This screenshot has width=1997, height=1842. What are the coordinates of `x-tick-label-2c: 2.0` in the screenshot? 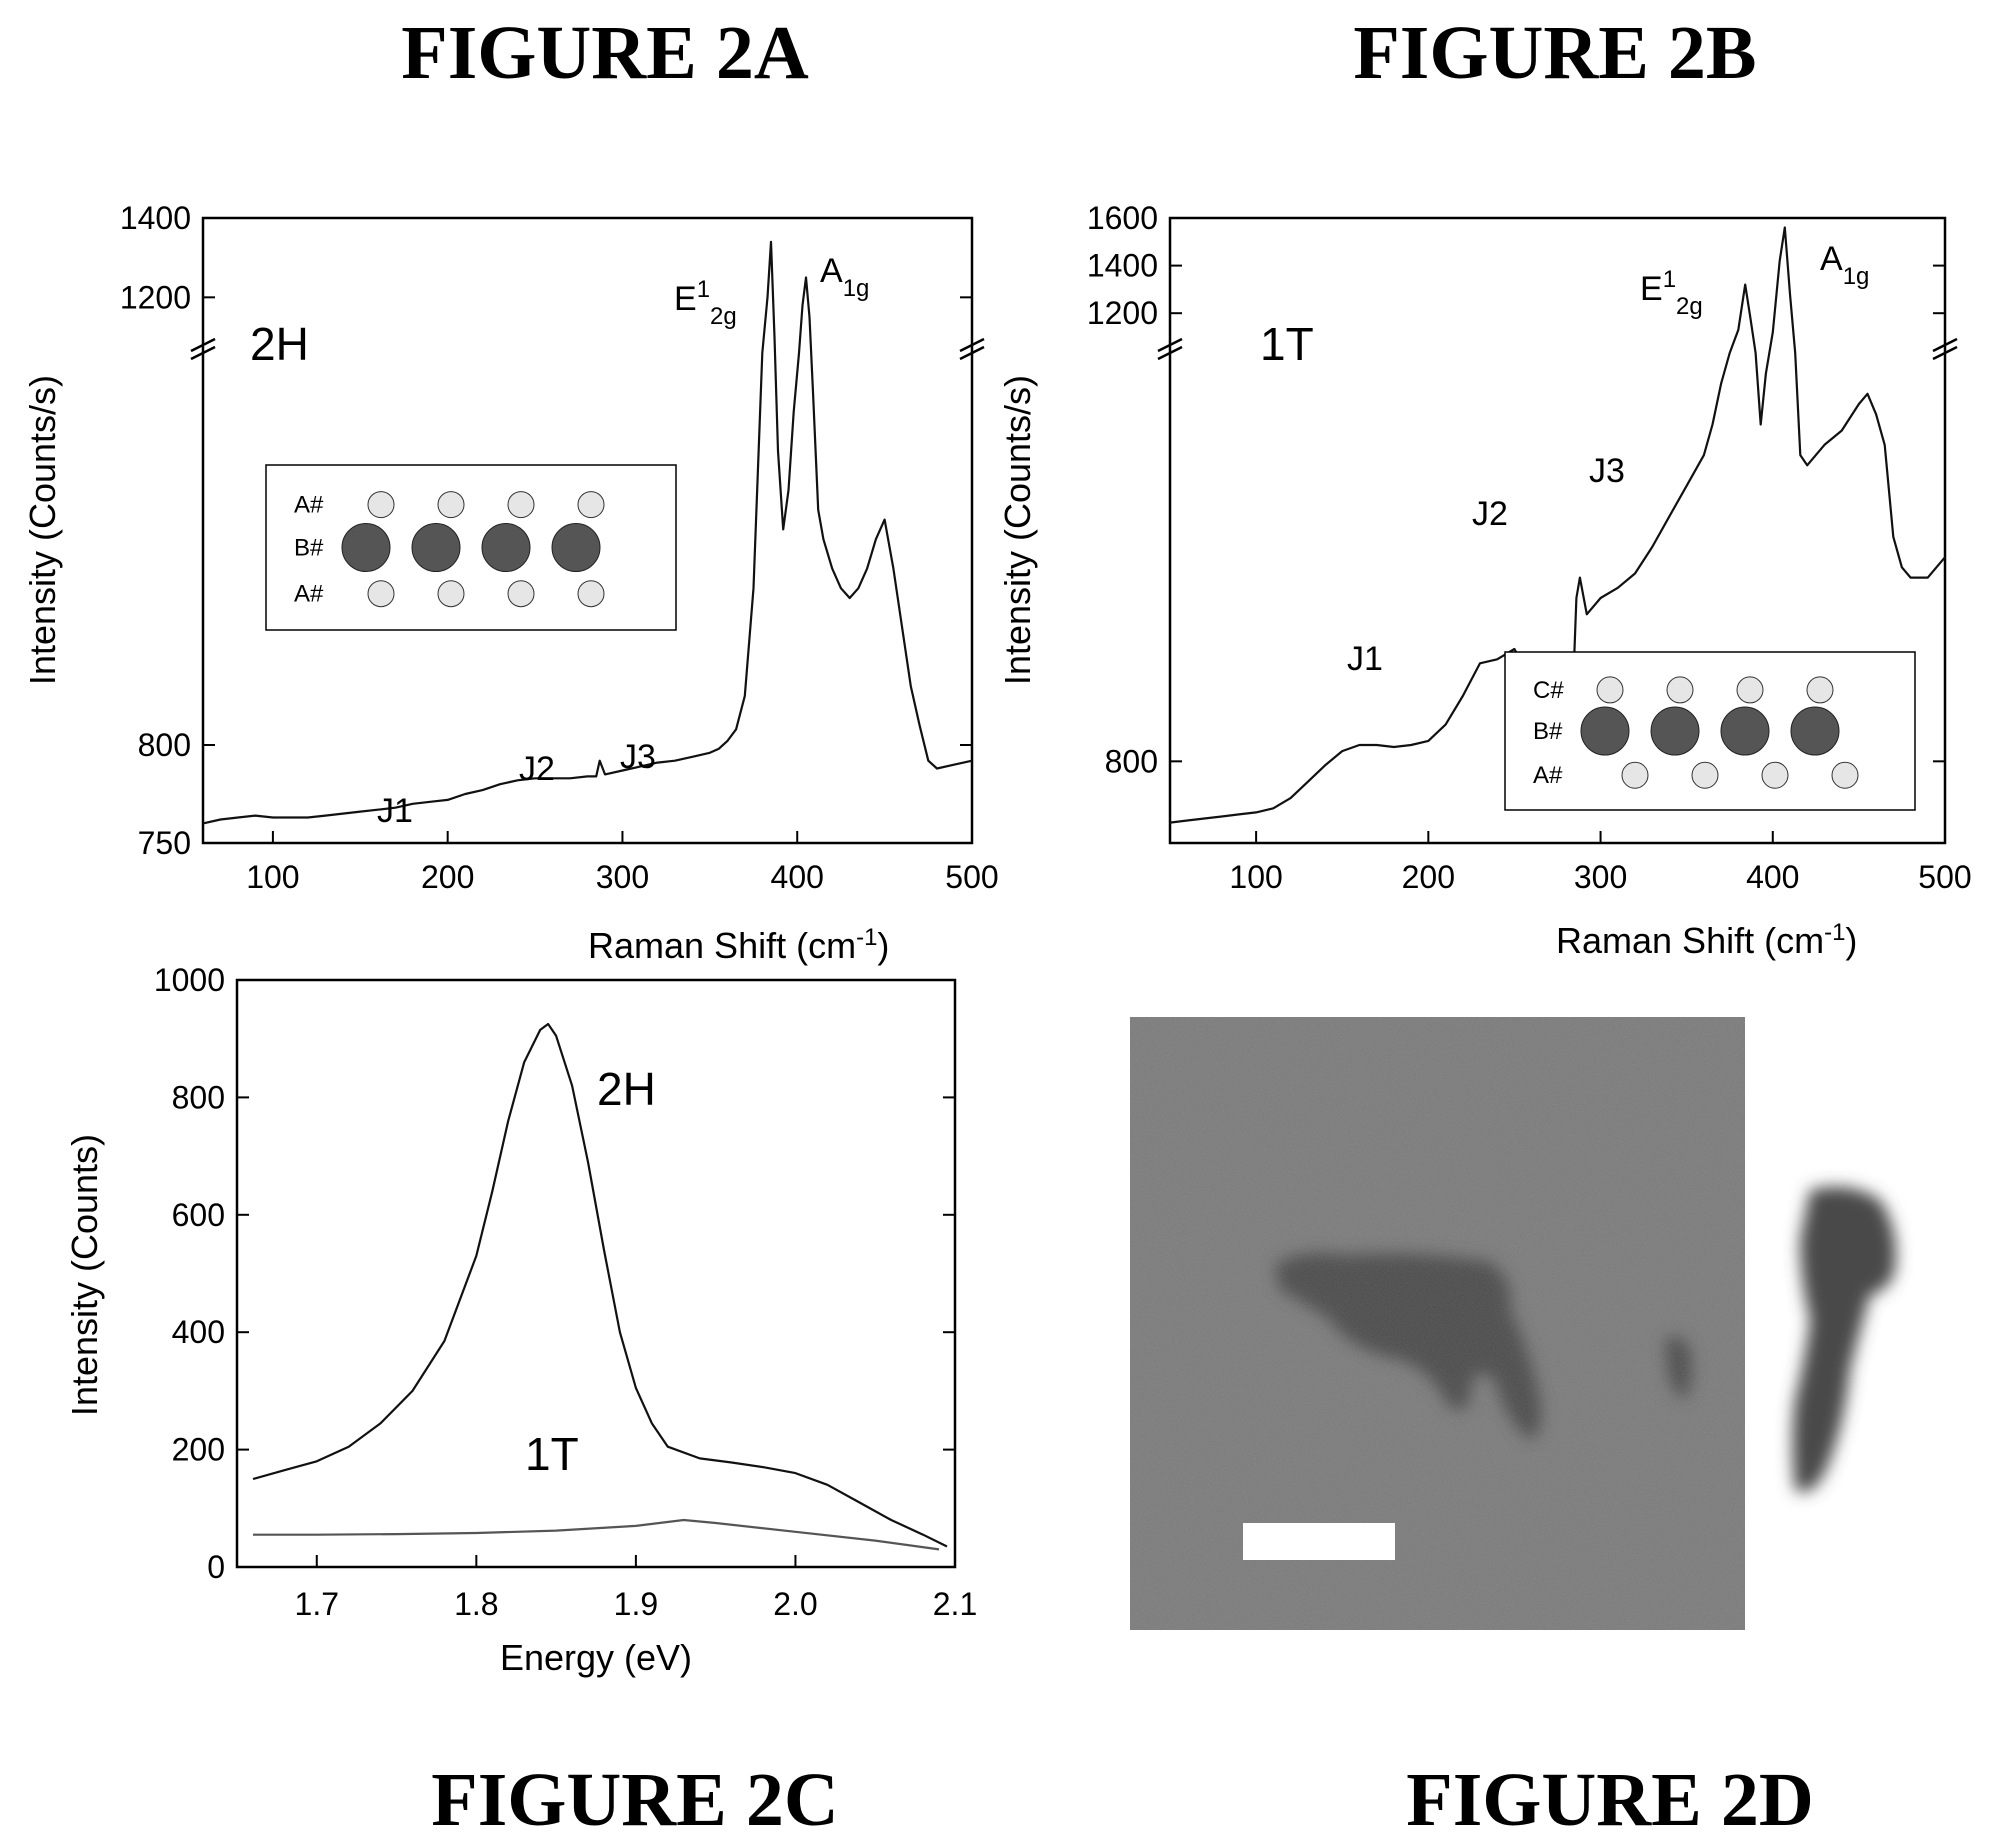 It's located at (795, 1604).